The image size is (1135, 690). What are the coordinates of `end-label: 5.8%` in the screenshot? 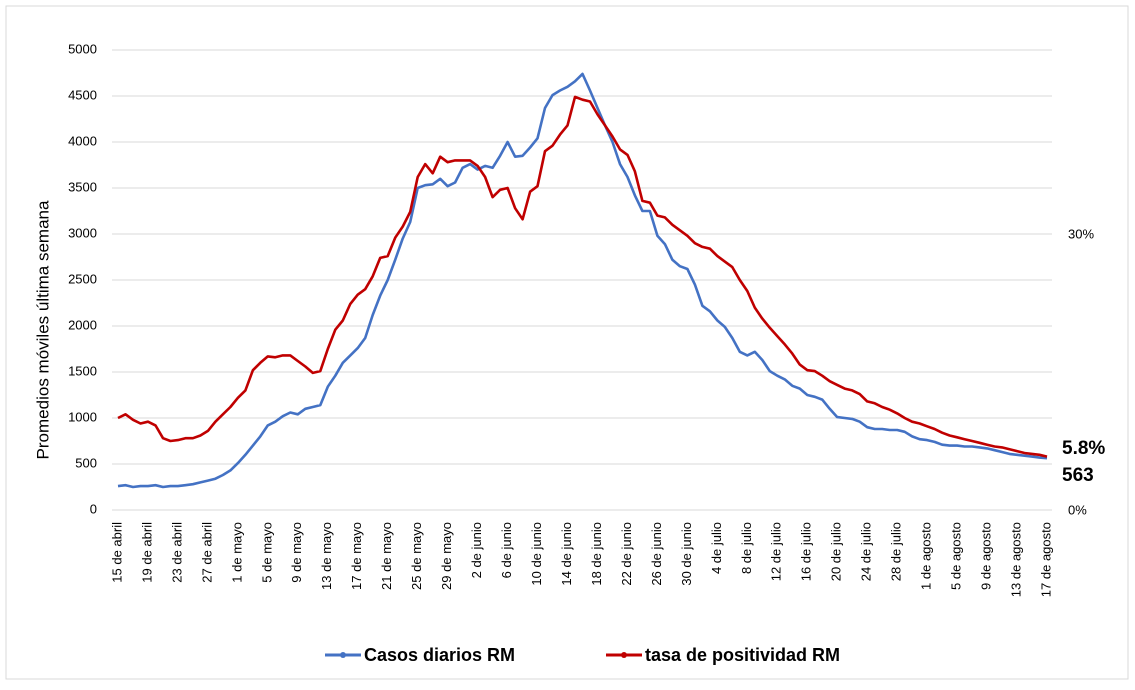 It's located at (1083, 448).